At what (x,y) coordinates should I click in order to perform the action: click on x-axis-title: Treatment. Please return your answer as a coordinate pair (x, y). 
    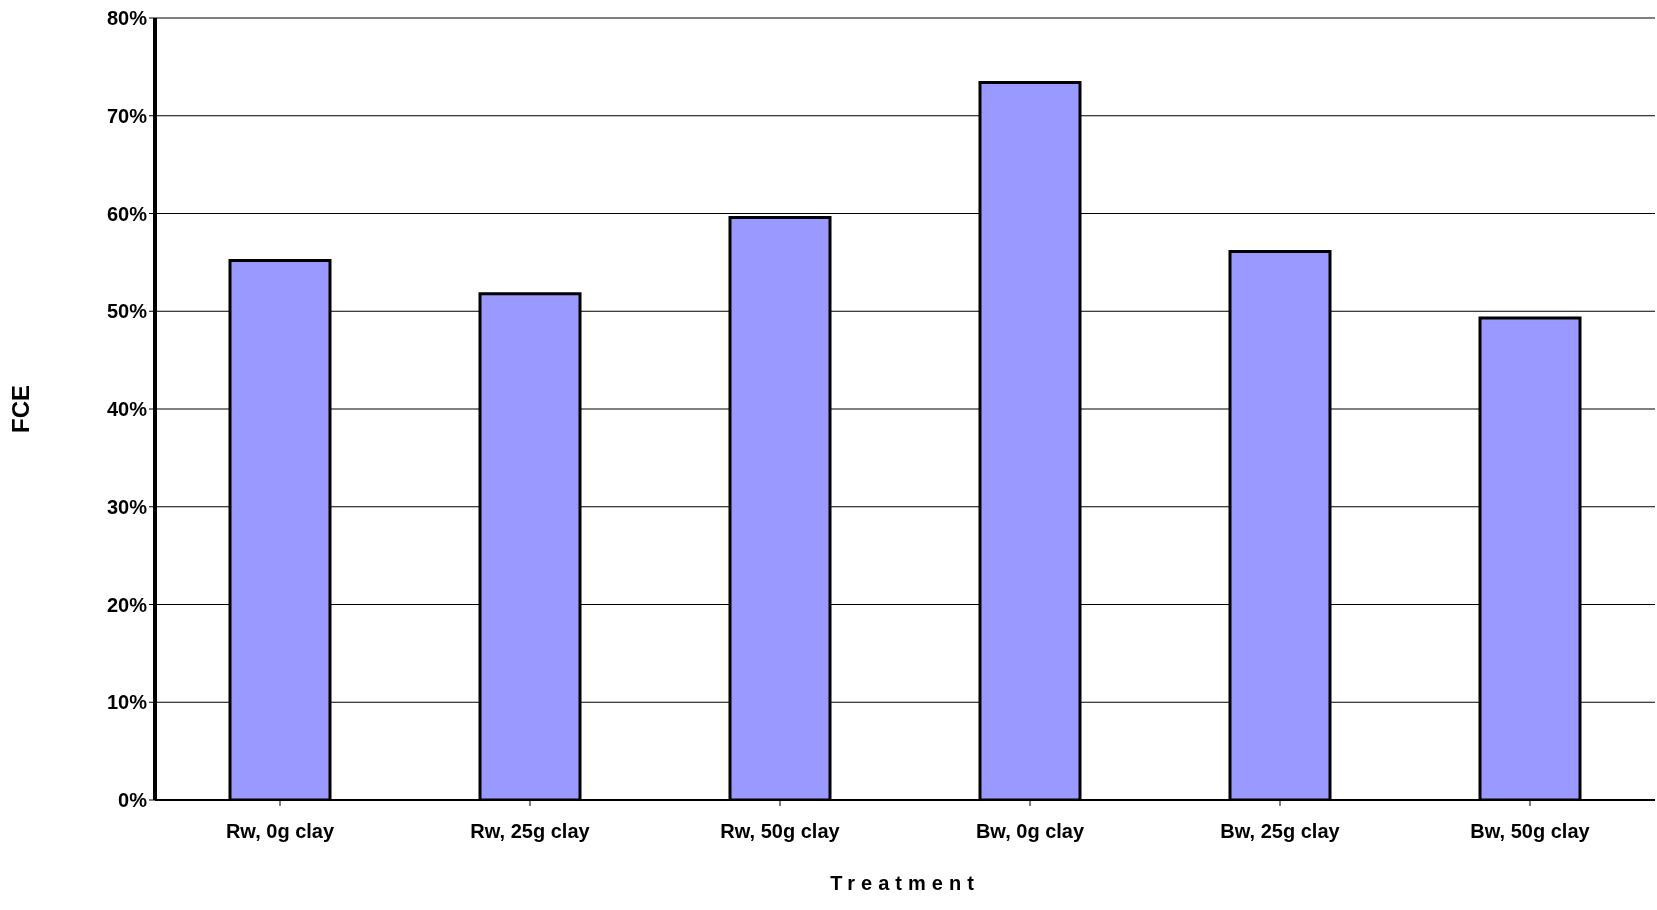
    Looking at the image, I should click on (905, 883).